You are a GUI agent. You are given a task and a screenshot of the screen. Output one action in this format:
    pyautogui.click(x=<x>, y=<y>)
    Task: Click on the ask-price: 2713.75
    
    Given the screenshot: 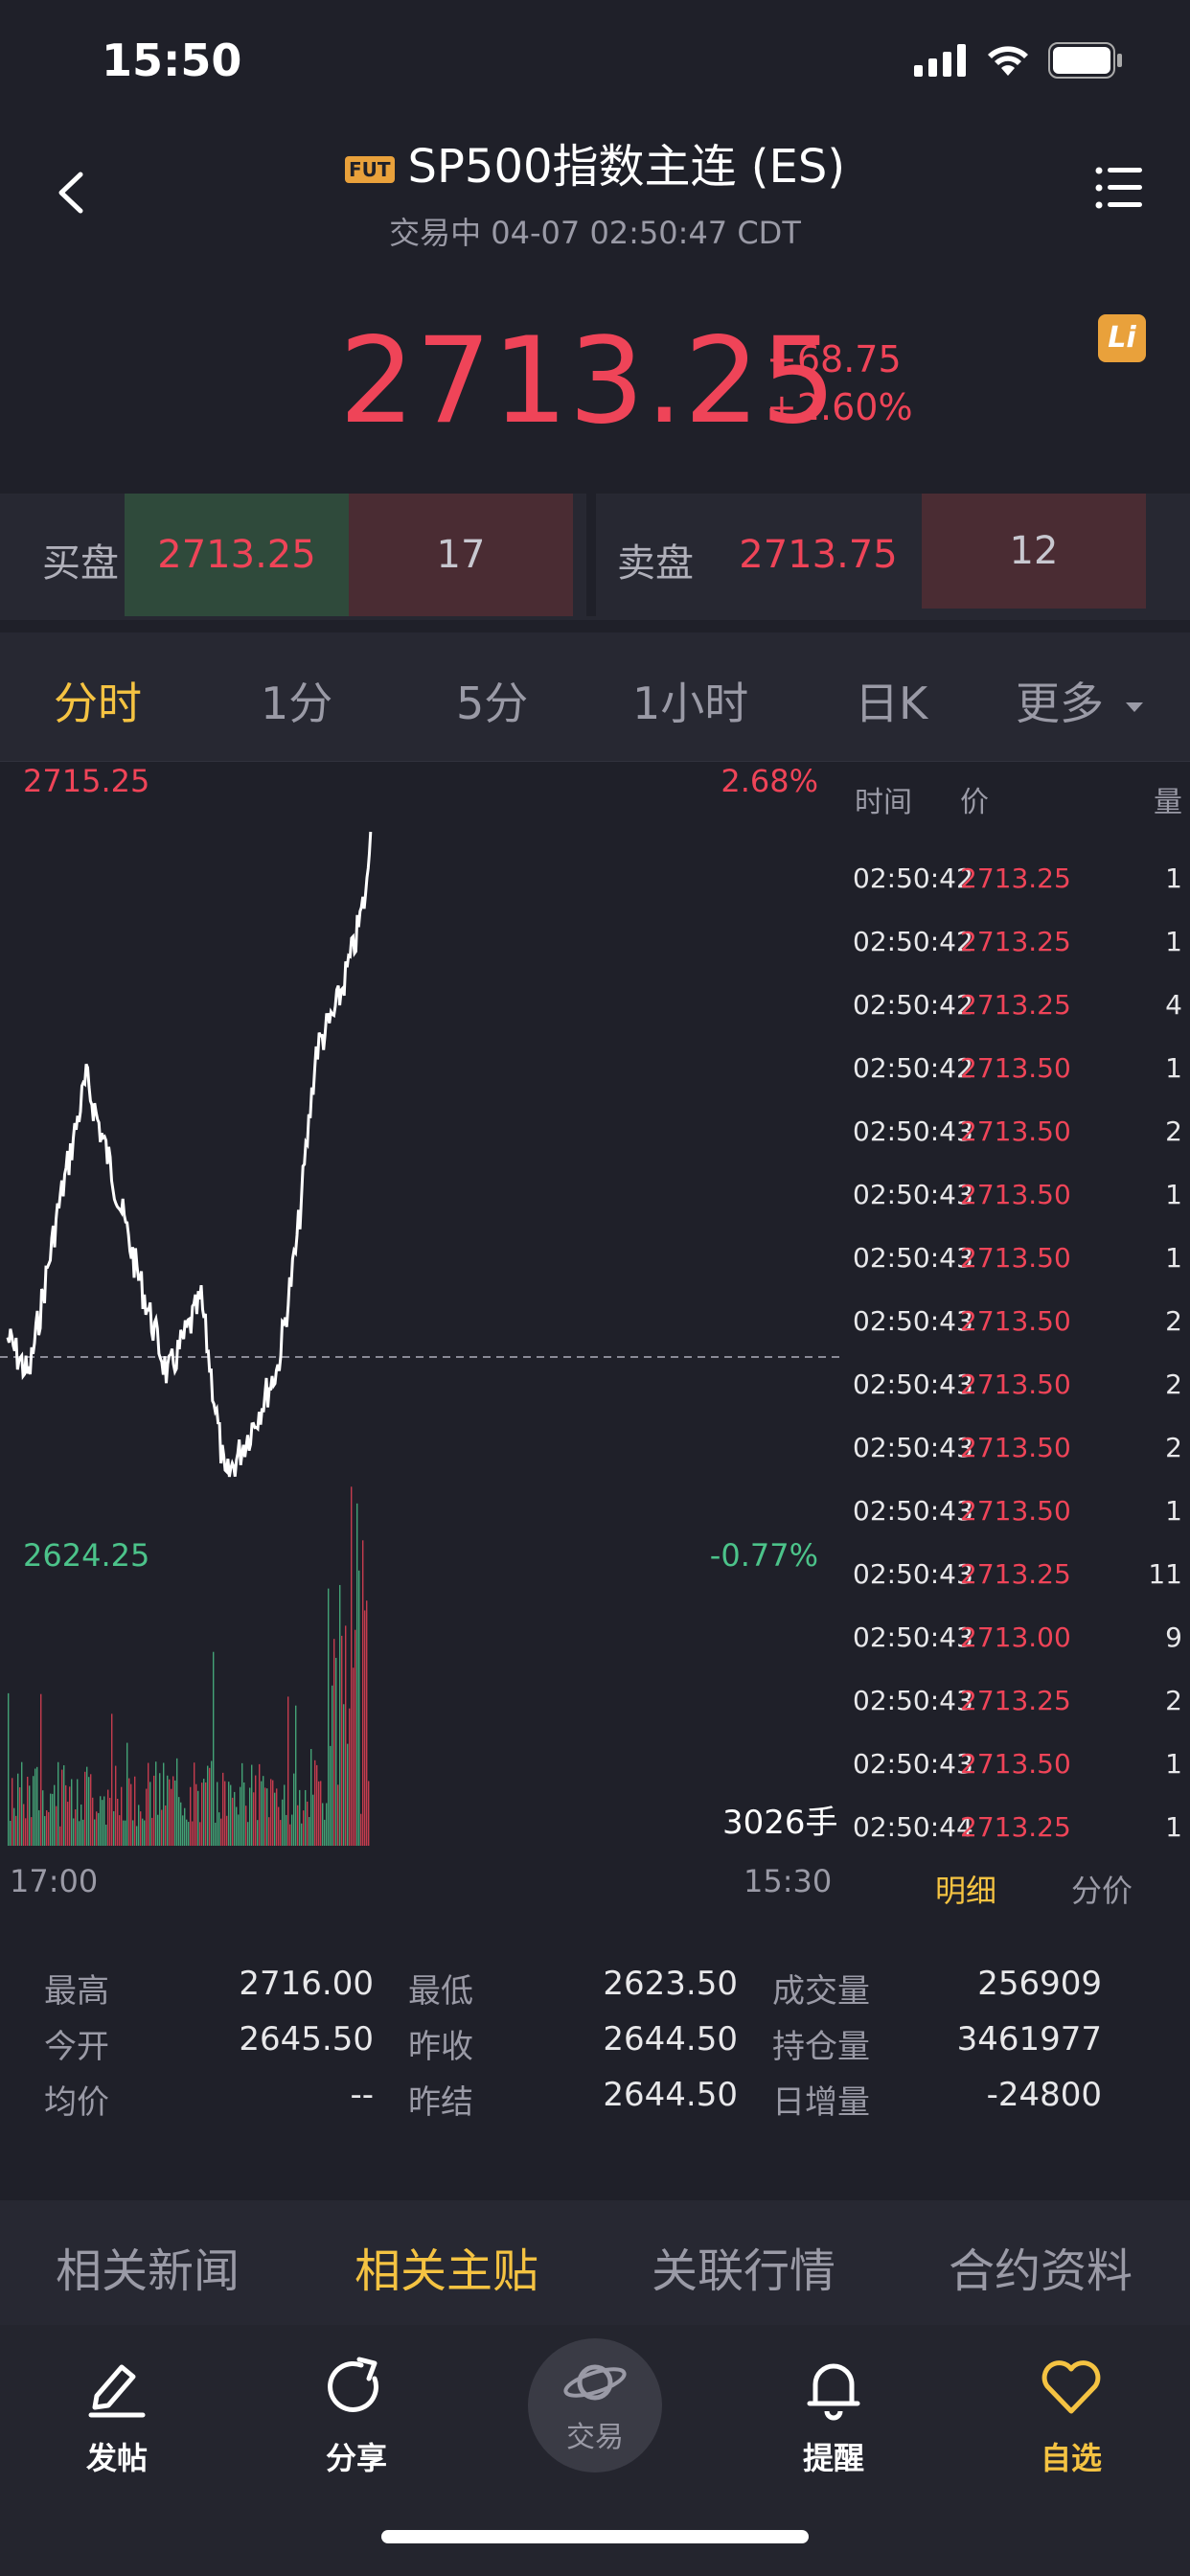 What is the action you would take?
    pyautogui.click(x=819, y=555)
    